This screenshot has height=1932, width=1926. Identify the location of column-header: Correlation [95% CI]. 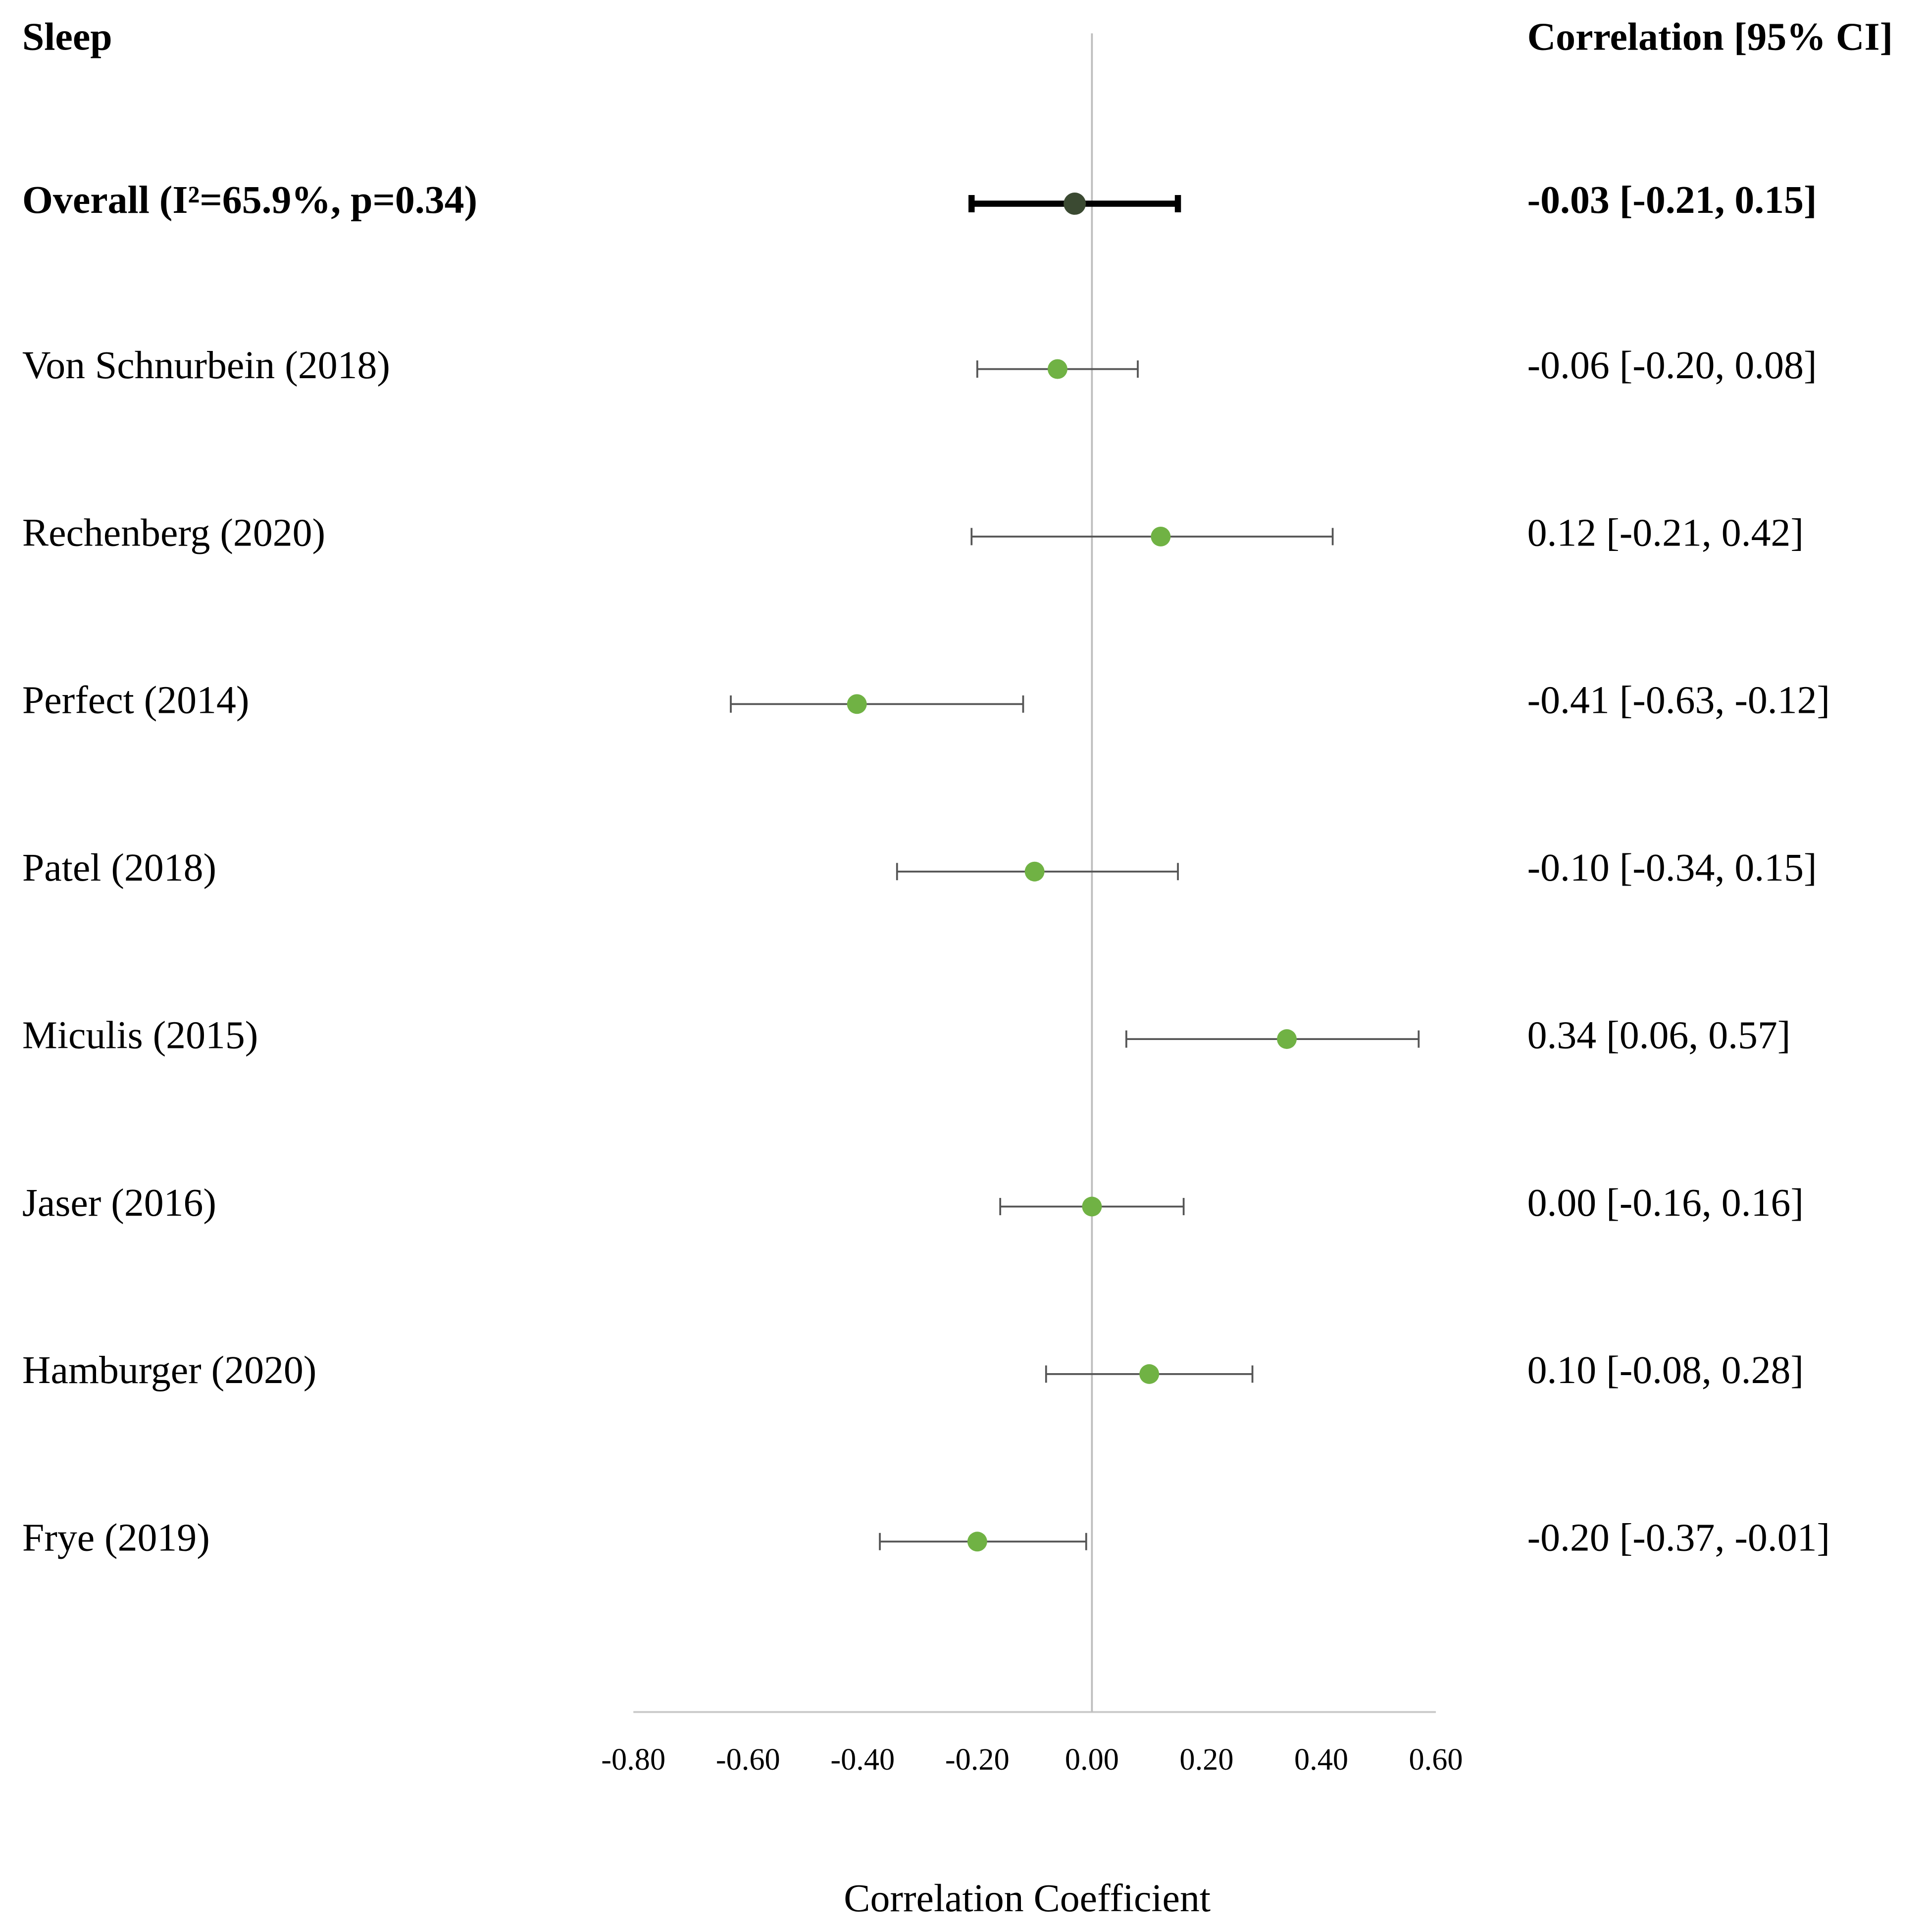
(1710, 37).